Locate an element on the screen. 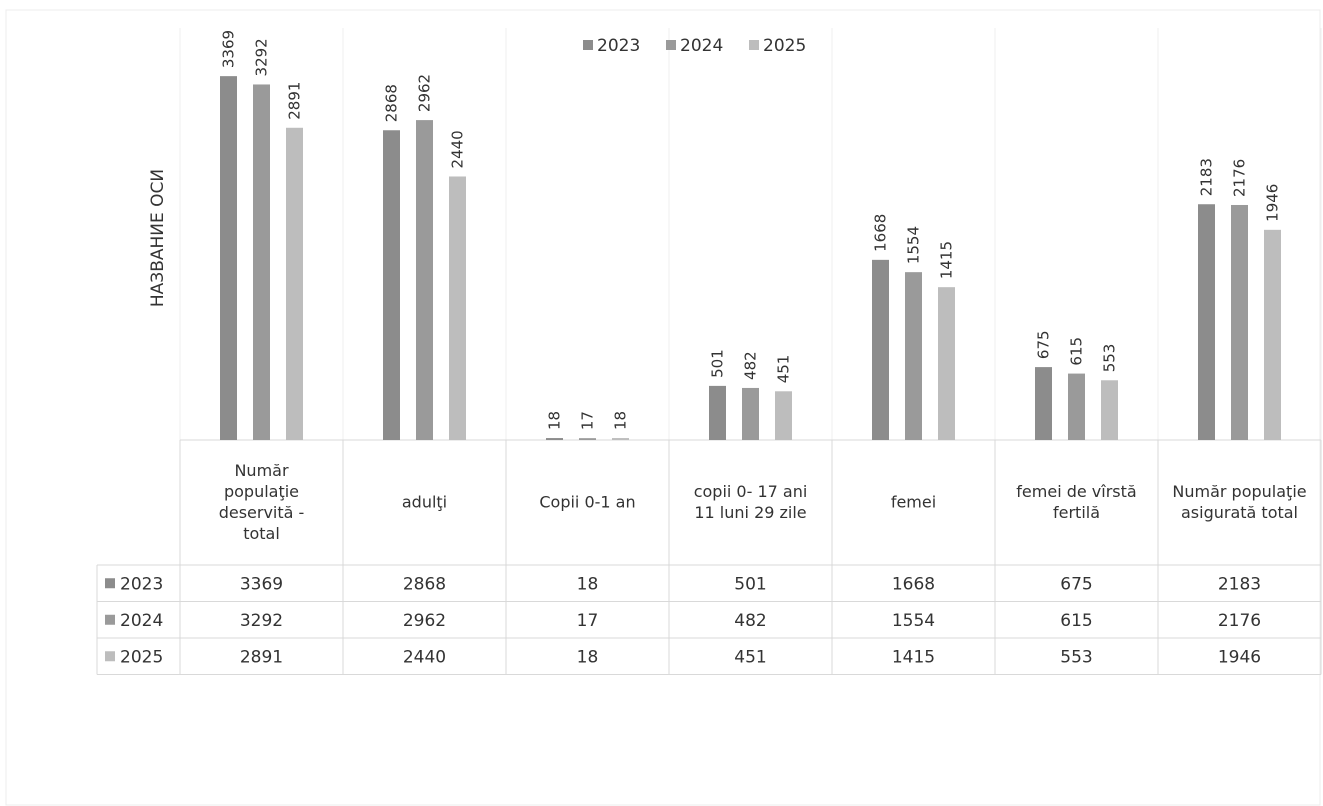  data-label-2024-4: 482 is located at coordinates (751, 365).